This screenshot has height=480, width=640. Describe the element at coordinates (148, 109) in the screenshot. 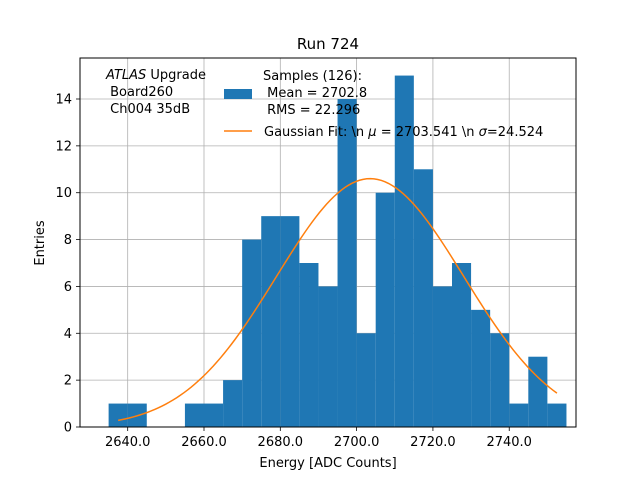

I see `annotation-line-3: Ch004 35dB` at that location.